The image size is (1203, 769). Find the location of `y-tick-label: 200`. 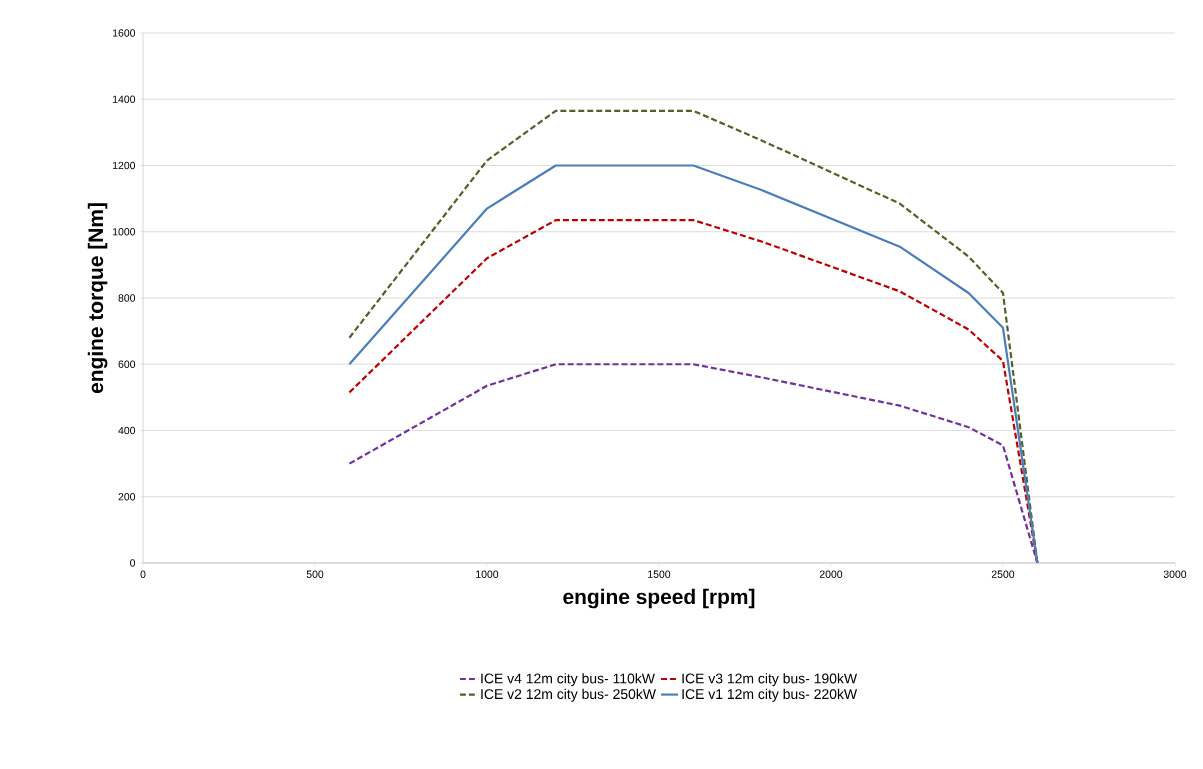

y-tick-label: 200 is located at coordinates (127, 497).